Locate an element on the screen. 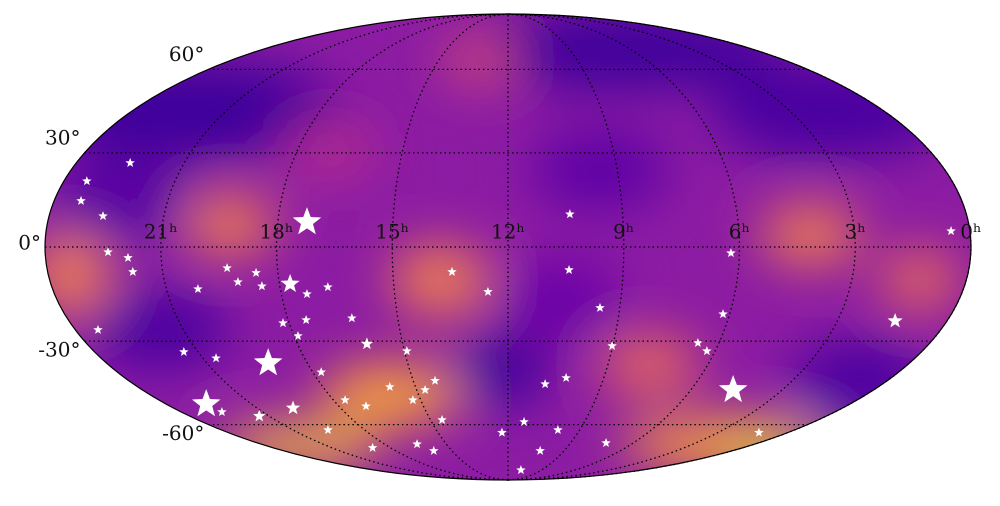 This screenshot has width=1000, height=506. y-tick-label: -30° is located at coordinates (59, 350).